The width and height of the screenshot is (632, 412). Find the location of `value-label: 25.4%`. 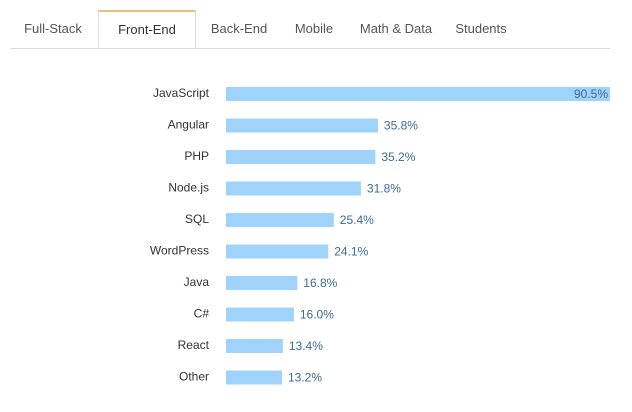

value-label: 25.4% is located at coordinates (357, 220).